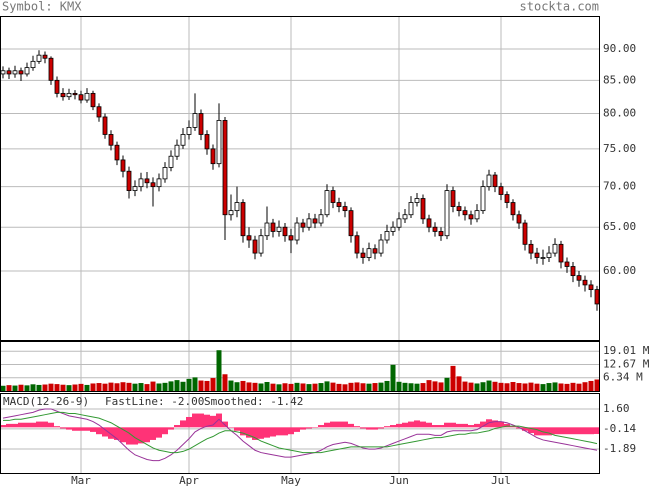 The image size is (655, 486). I want to click on macd-title: MACD(12-26-9), so click(46, 401).